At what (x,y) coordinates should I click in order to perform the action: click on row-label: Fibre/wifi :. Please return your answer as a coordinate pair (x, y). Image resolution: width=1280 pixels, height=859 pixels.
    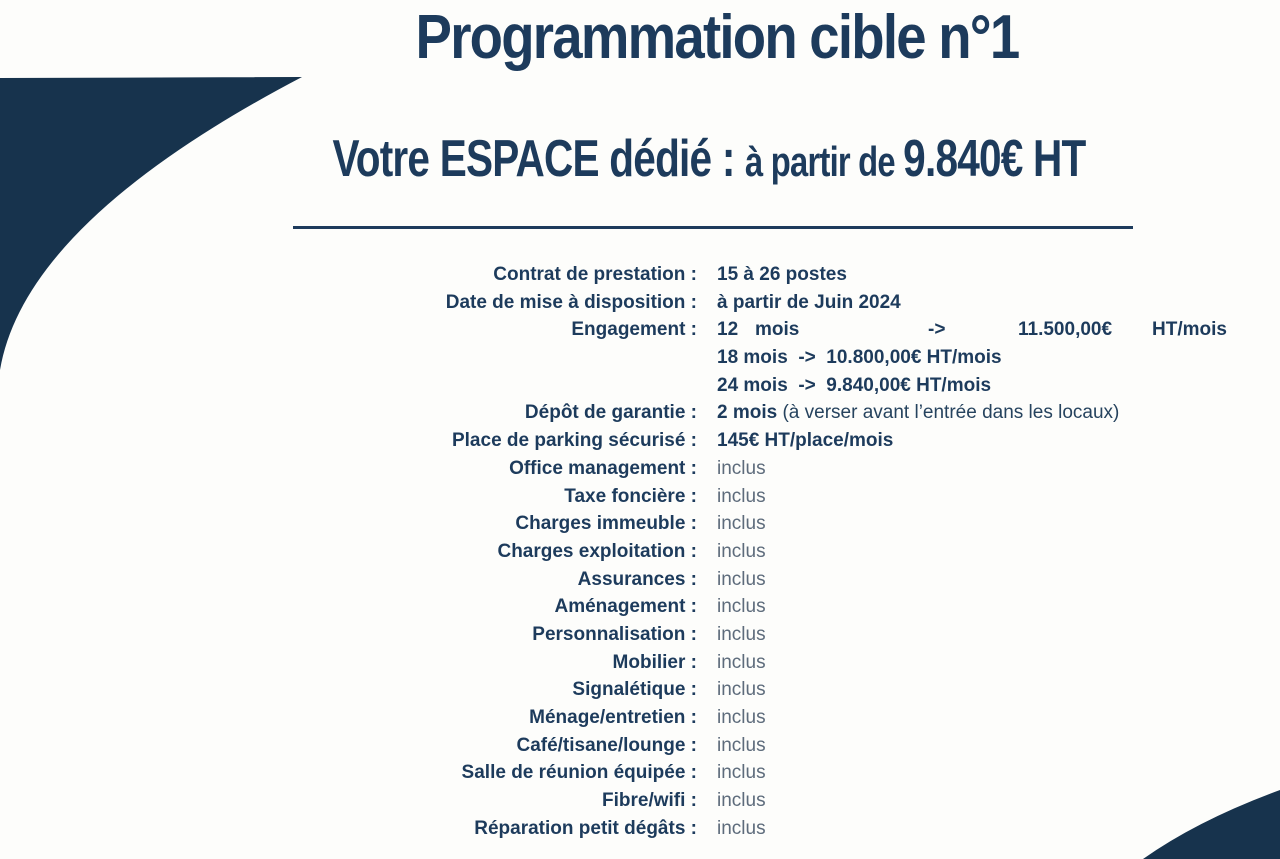
    Looking at the image, I should click on (649, 801).